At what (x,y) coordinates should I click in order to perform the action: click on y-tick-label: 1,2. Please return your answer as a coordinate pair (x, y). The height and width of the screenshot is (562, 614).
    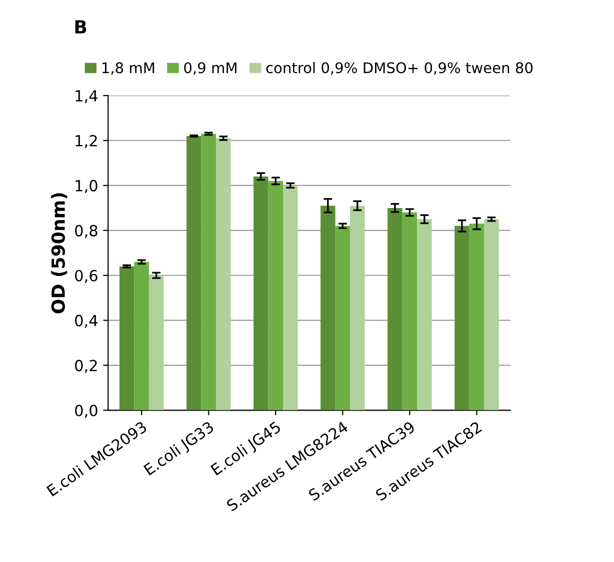
    Looking at the image, I should click on (86, 141).